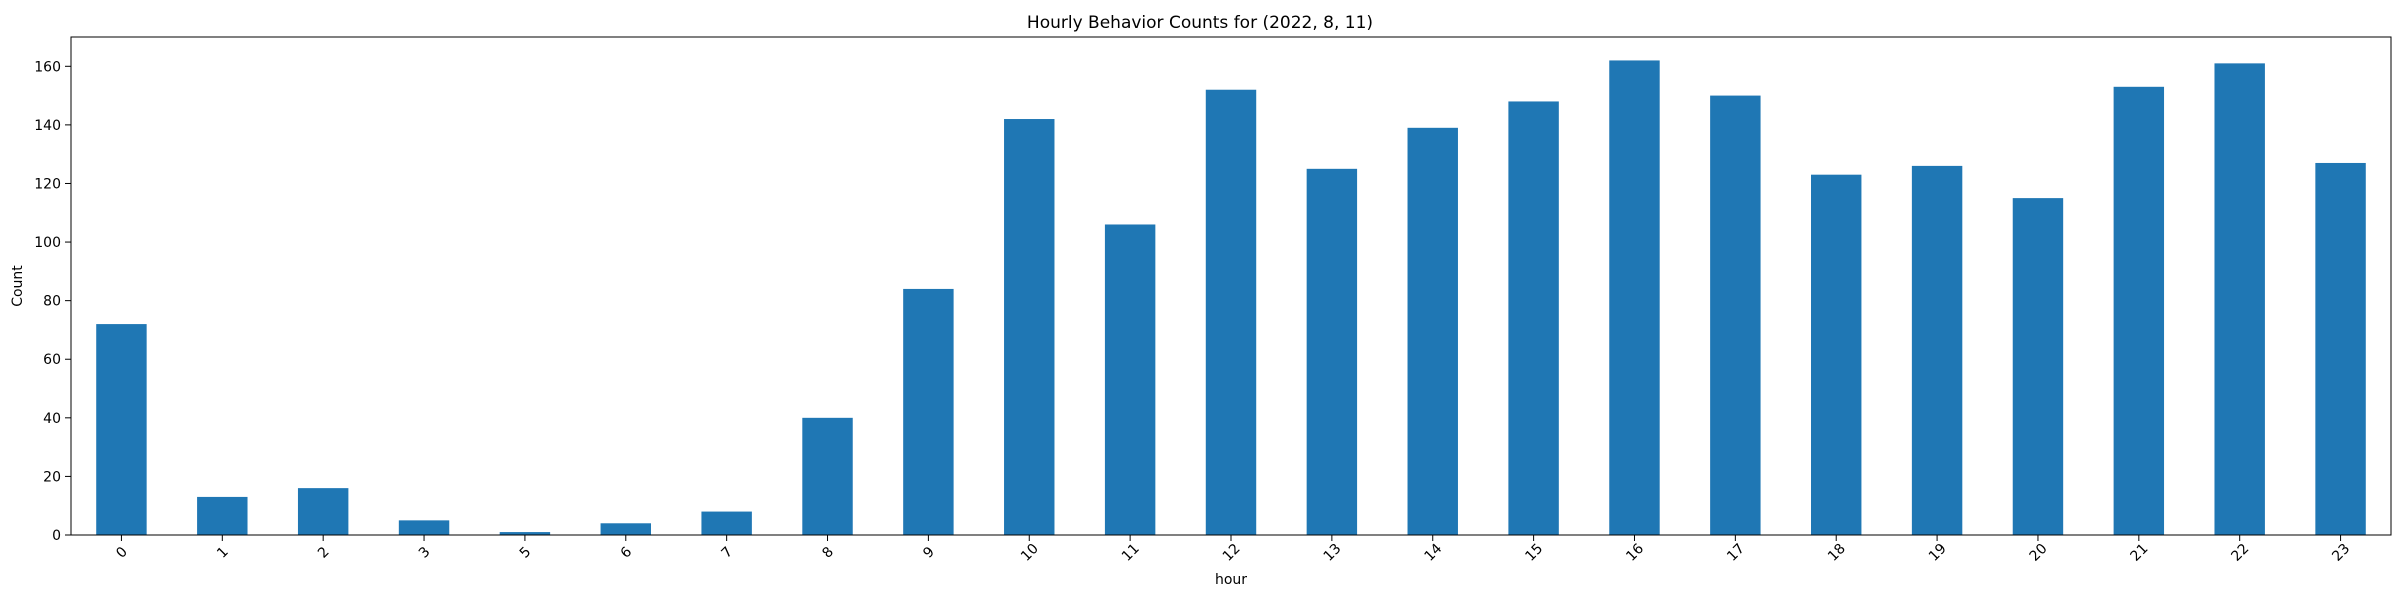 The height and width of the screenshot is (600, 2400). What do you see at coordinates (1938, 553) in the screenshot?
I see `x-tick-label: 19` at bounding box center [1938, 553].